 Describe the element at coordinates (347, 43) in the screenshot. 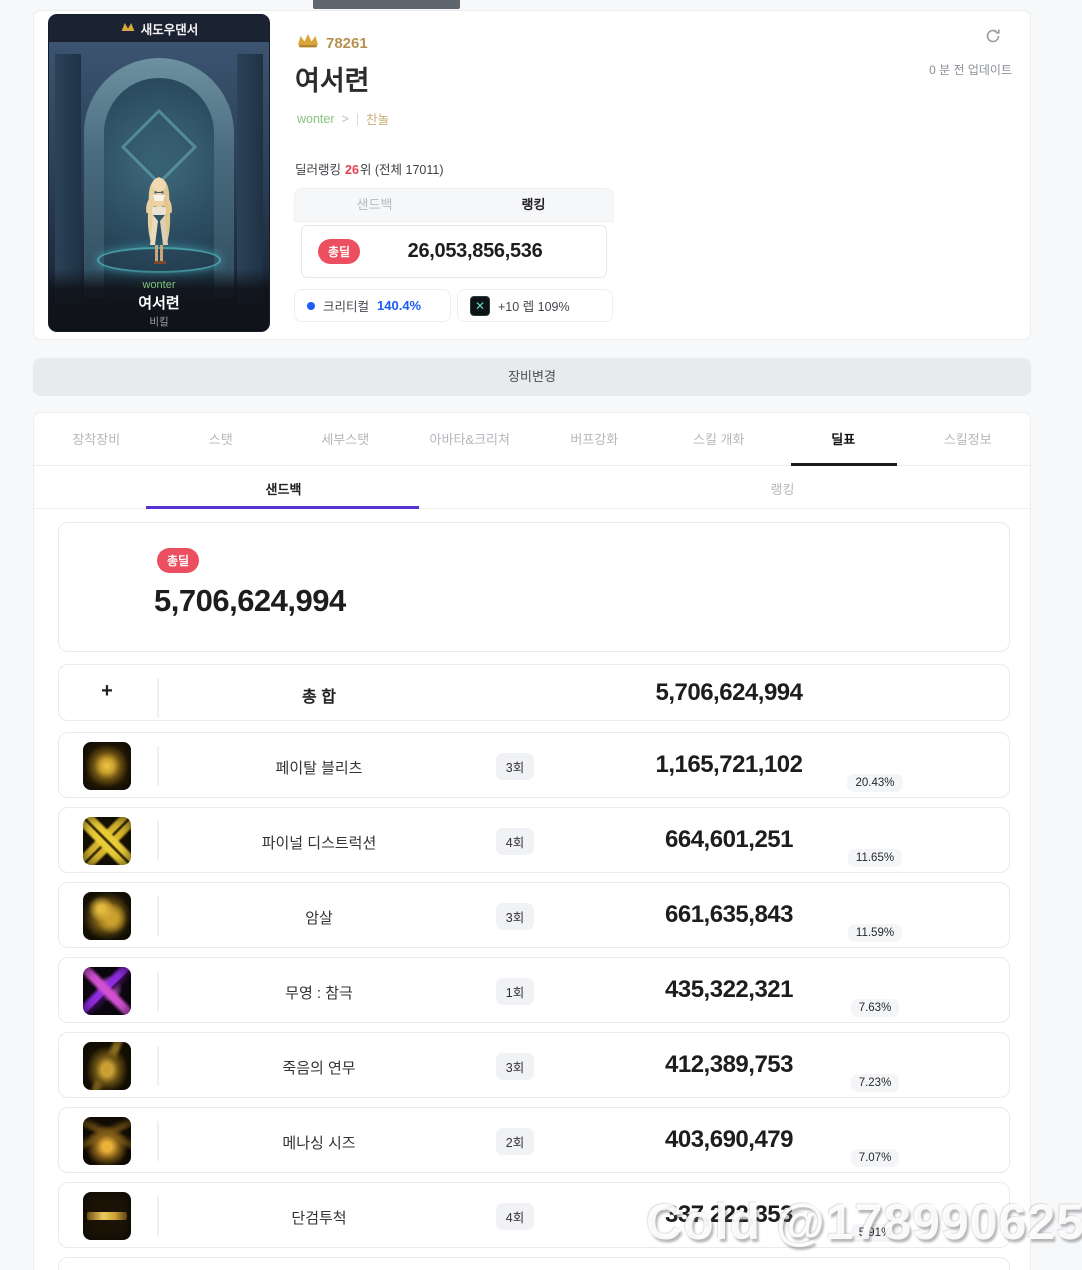

I see `fame-value: 78261` at that location.